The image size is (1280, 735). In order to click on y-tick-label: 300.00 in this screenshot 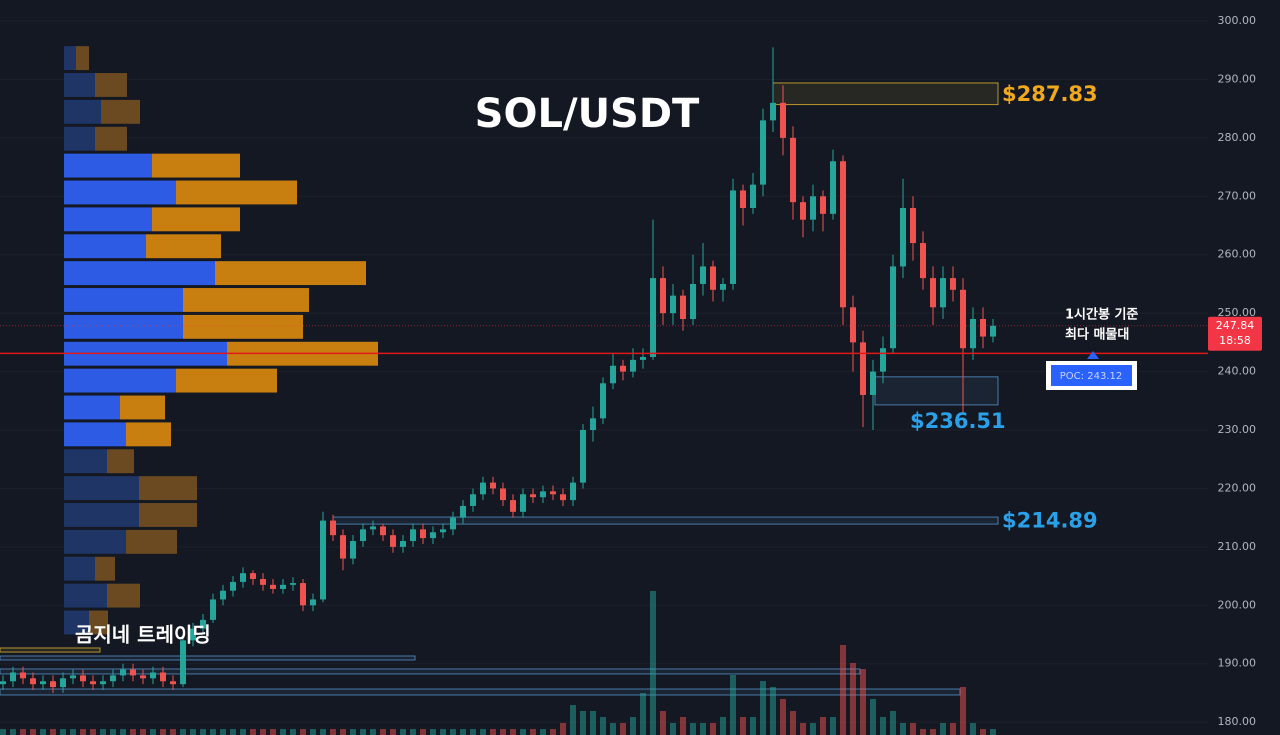, I will do `click(1237, 20)`.